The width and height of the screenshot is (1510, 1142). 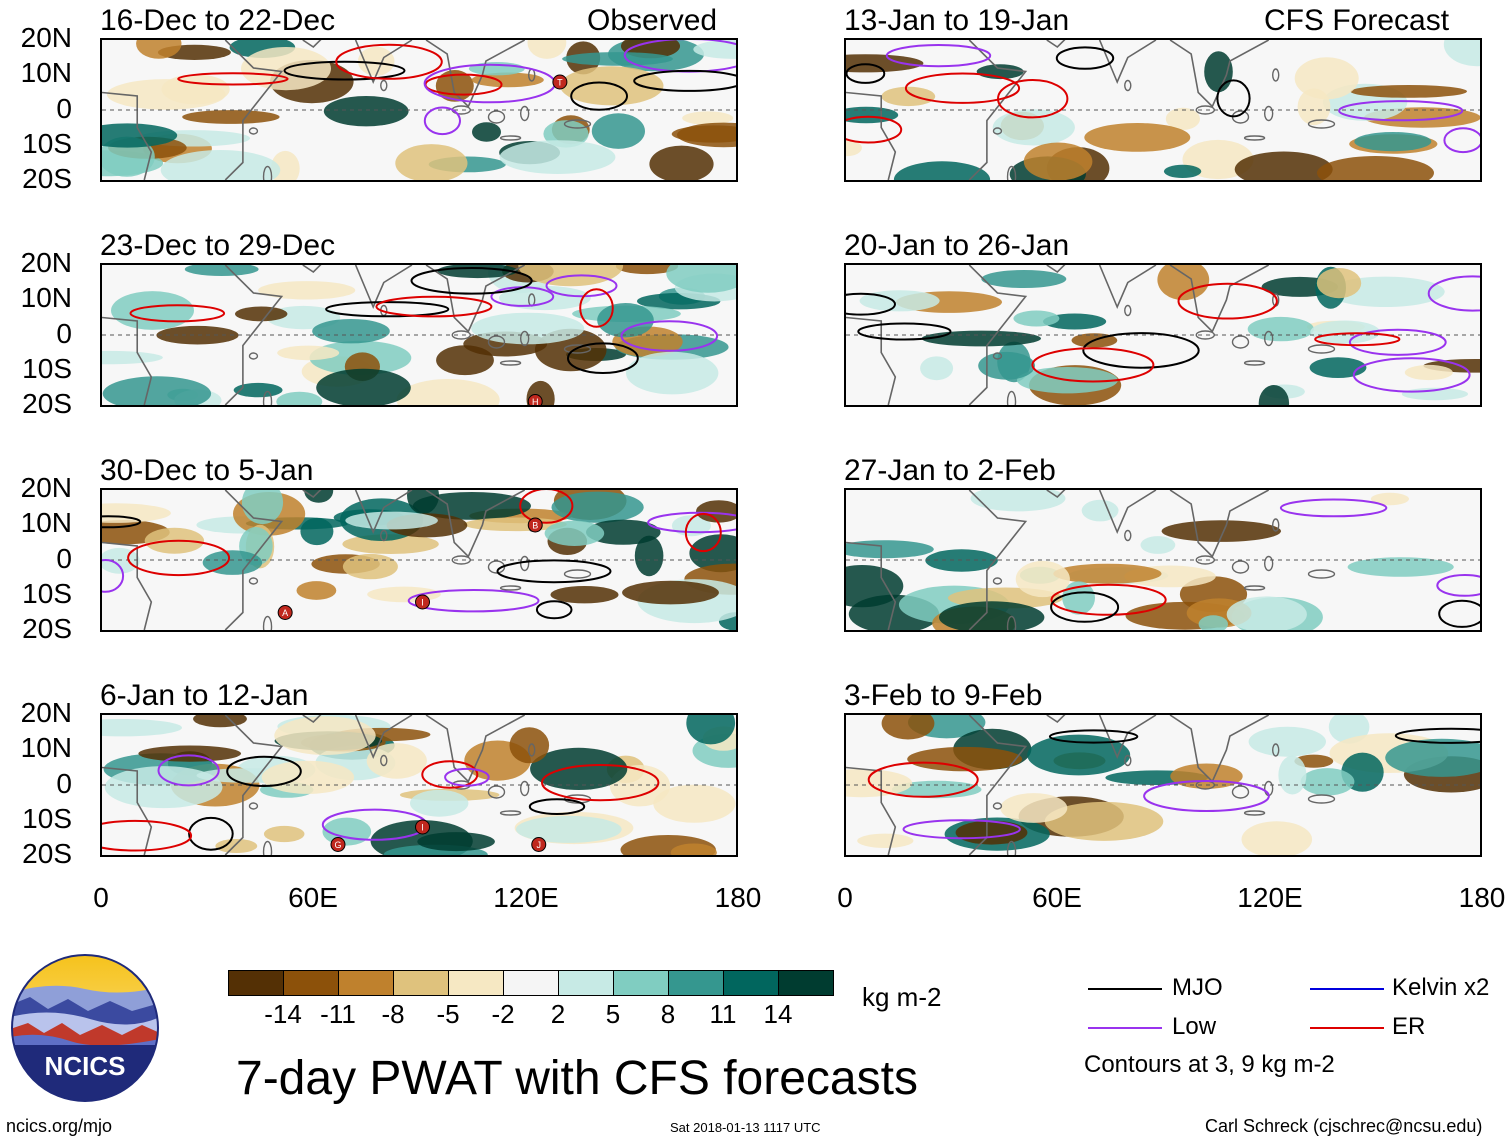 What do you see at coordinates (218, 20) in the screenshot?
I see `panel-title: 16-Dec to 22-Dec` at bounding box center [218, 20].